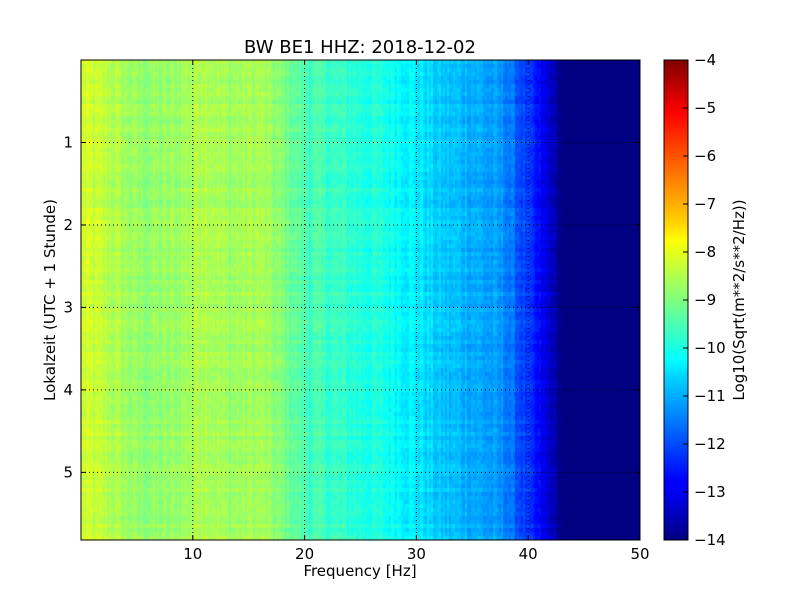  What do you see at coordinates (710, 348) in the screenshot?
I see `colorbar-tick-label: −10` at bounding box center [710, 348].